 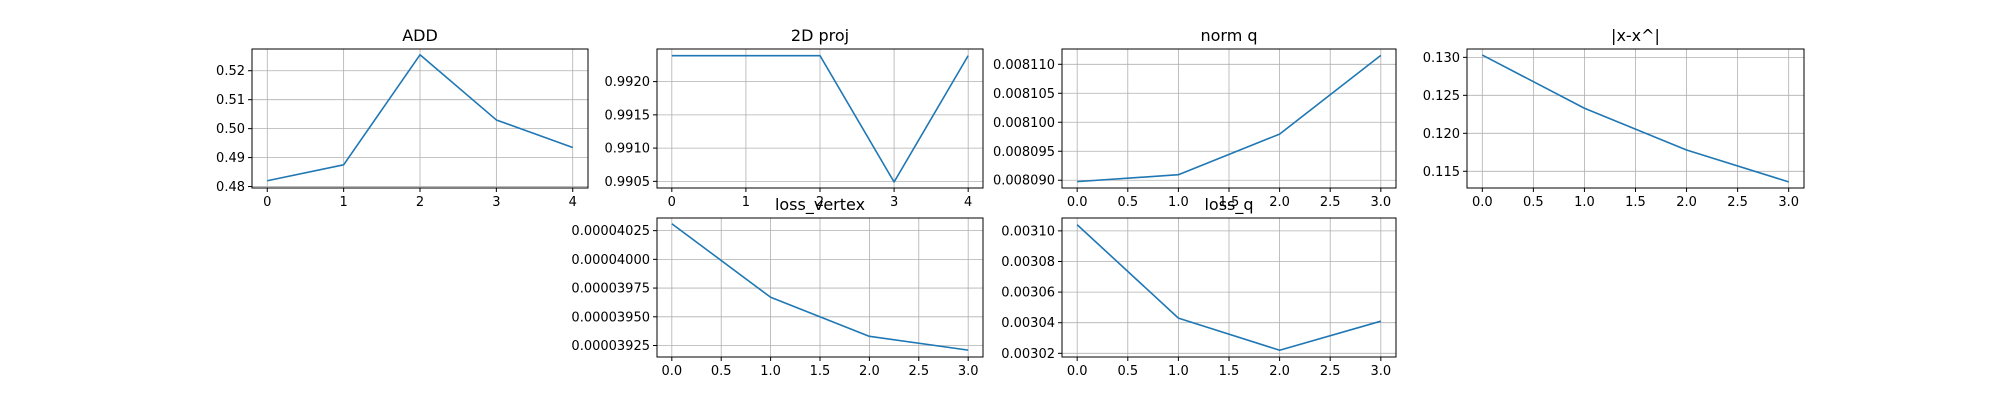 What do you see at coordinates (628, 115) in the screenshot?
I see `y-tick-label: 0.9915` at bounding box center [628, 115].